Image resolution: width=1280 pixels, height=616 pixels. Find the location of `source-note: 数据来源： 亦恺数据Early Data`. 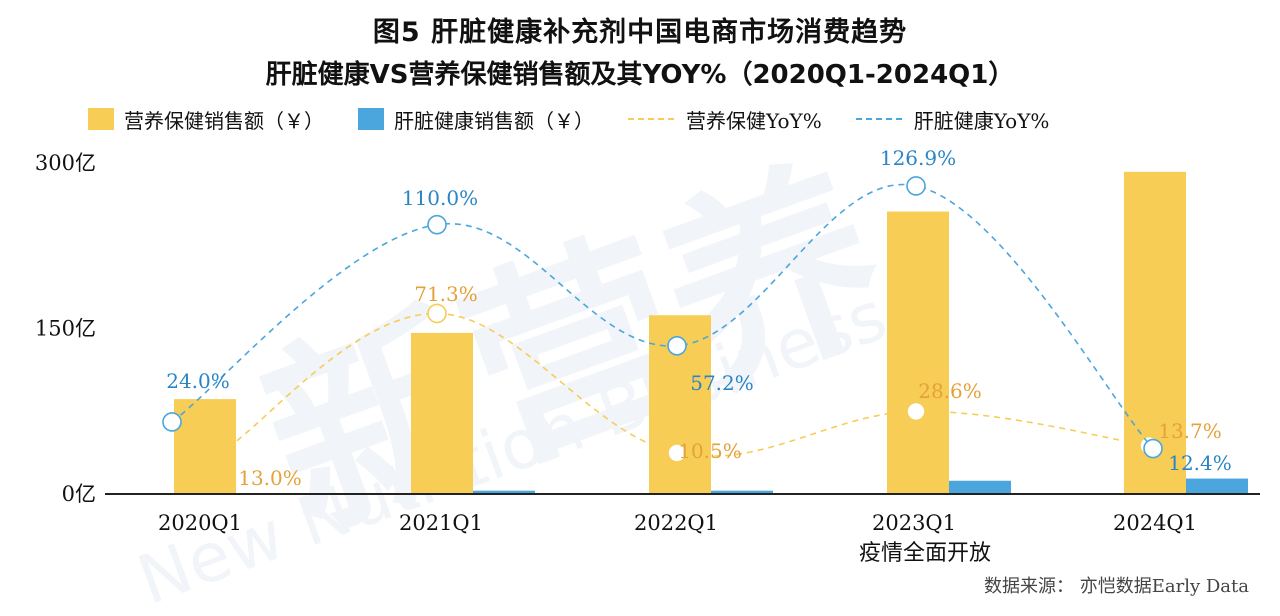

source-note: 数据来源： 亦恺数据Early Data is located at coordinates (1116, 586).